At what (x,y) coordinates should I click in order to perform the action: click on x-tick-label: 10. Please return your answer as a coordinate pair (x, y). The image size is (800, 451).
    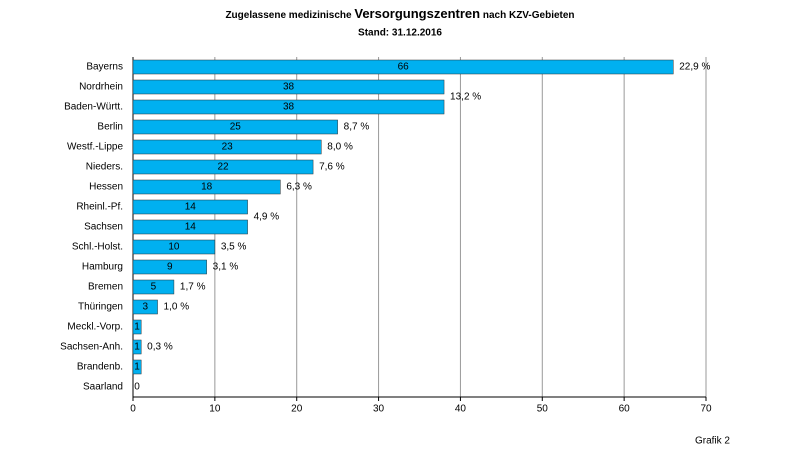
    Looking at the image, I should click on (215, 409).